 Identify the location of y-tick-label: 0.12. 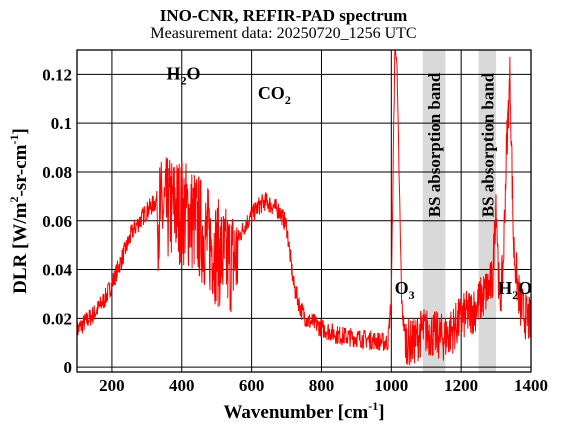
(57, 74).